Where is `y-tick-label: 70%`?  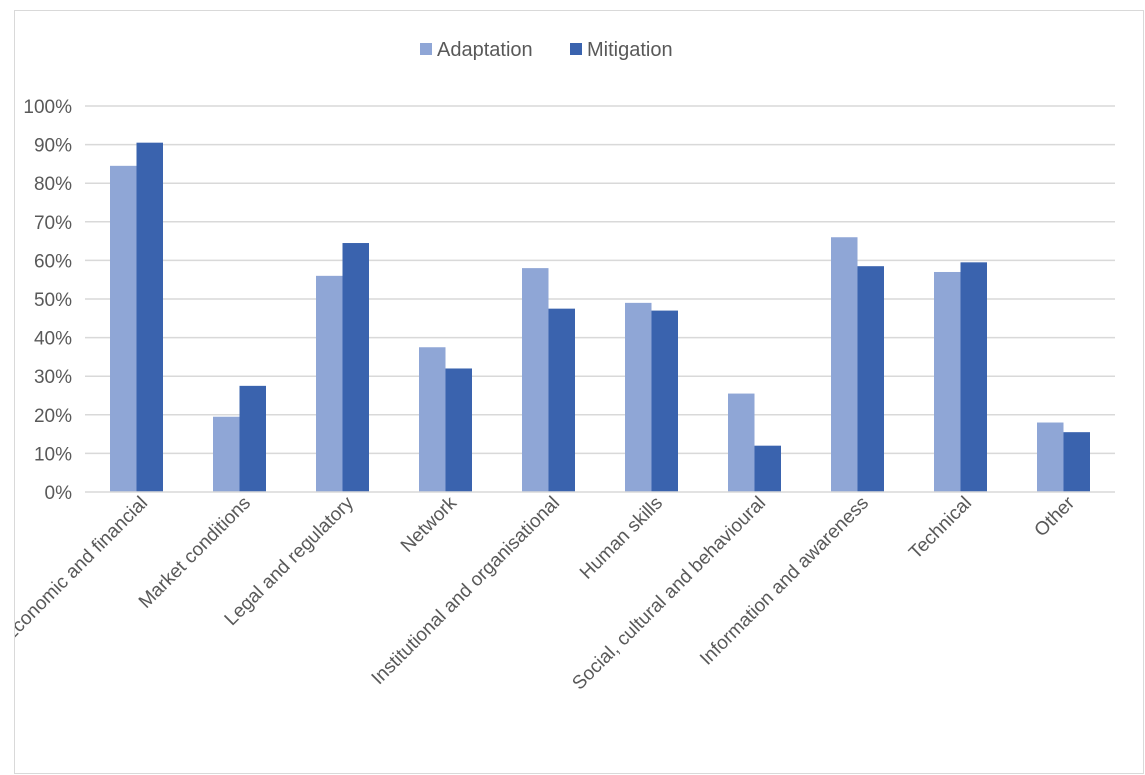
y-tick-label: 70% is located at coordinates (53, 223).